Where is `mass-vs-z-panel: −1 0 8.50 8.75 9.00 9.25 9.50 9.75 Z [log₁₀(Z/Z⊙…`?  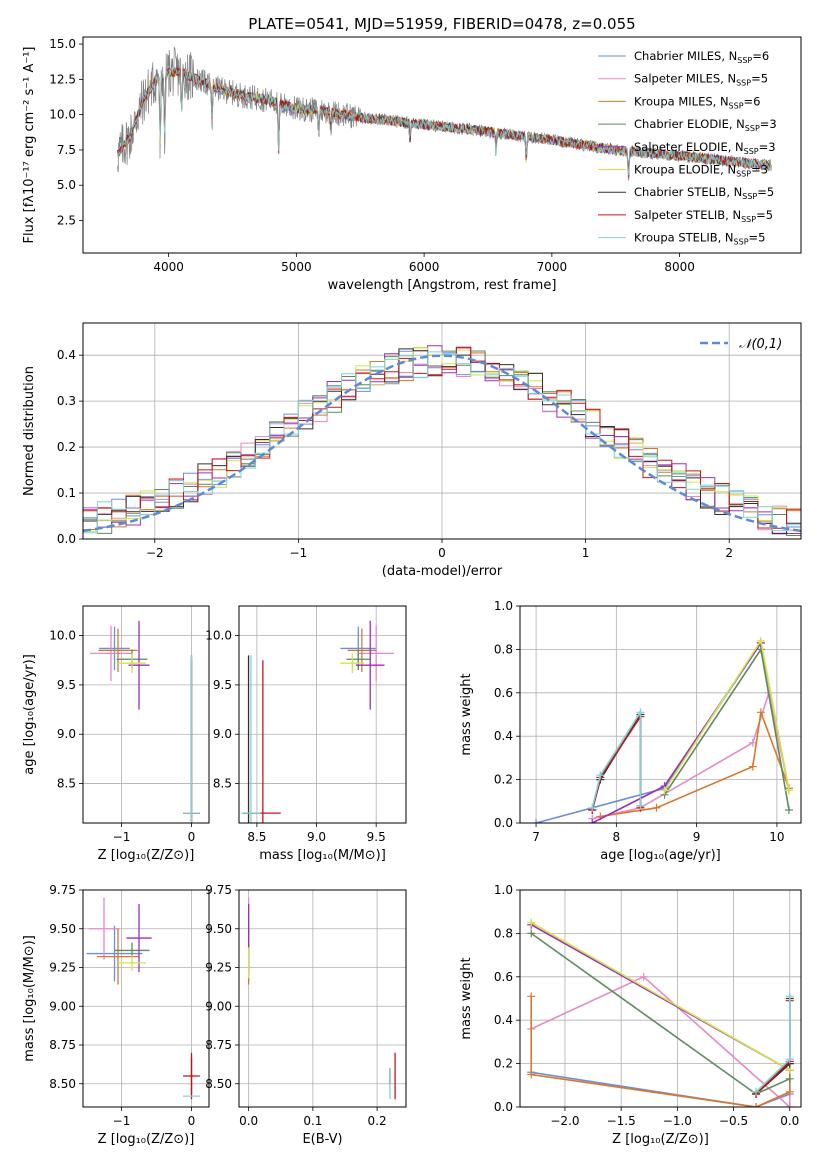
mass-vs-z-panel: −1 0 8.50 8.75 9.00 9.25 9.50 9.75 Z [log₁₀(Z/Z⊙… is located at coordinates (116, 1015).